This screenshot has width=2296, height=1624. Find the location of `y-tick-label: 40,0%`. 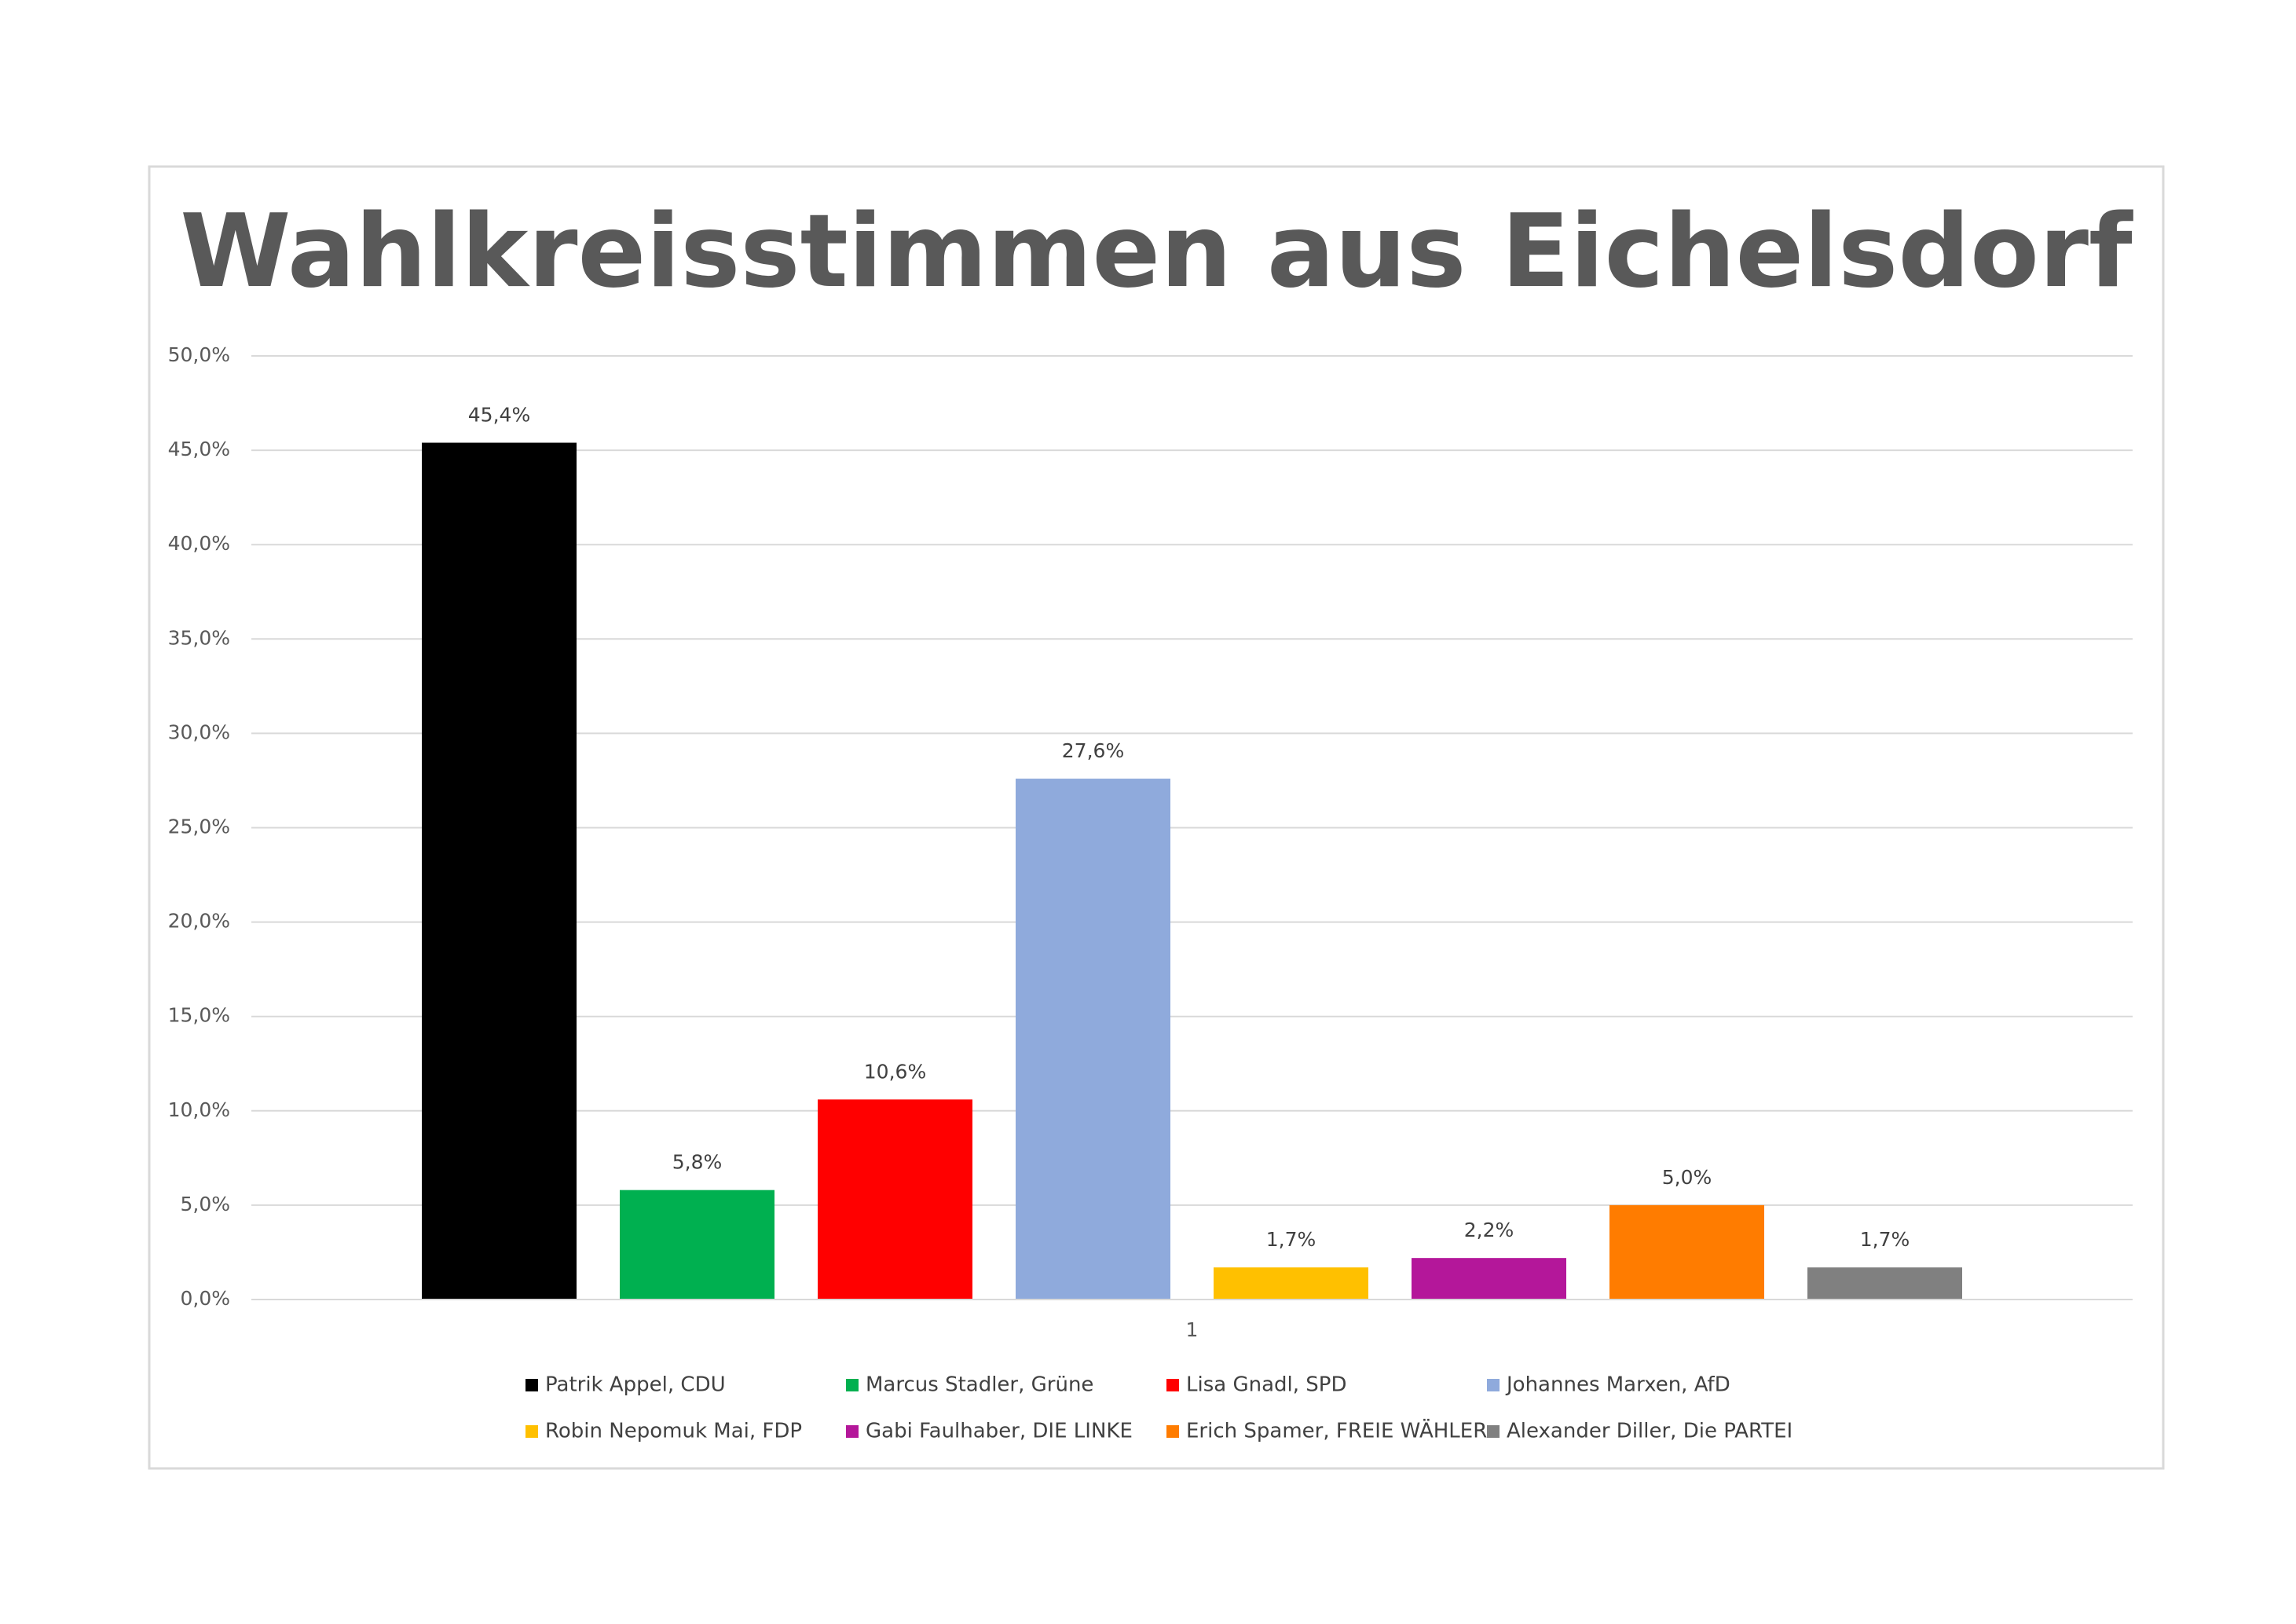

y-tick-label: 40,0% is located at coordinates (199, 544).